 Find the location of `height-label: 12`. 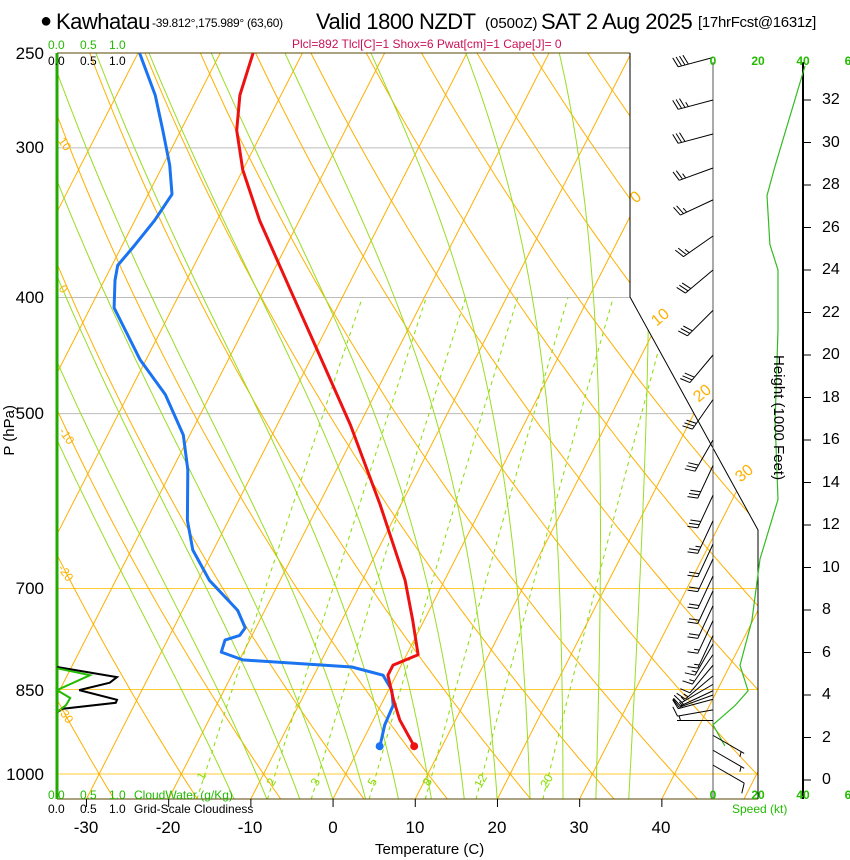

height-label: 12 is located at coordinates (831, 524).